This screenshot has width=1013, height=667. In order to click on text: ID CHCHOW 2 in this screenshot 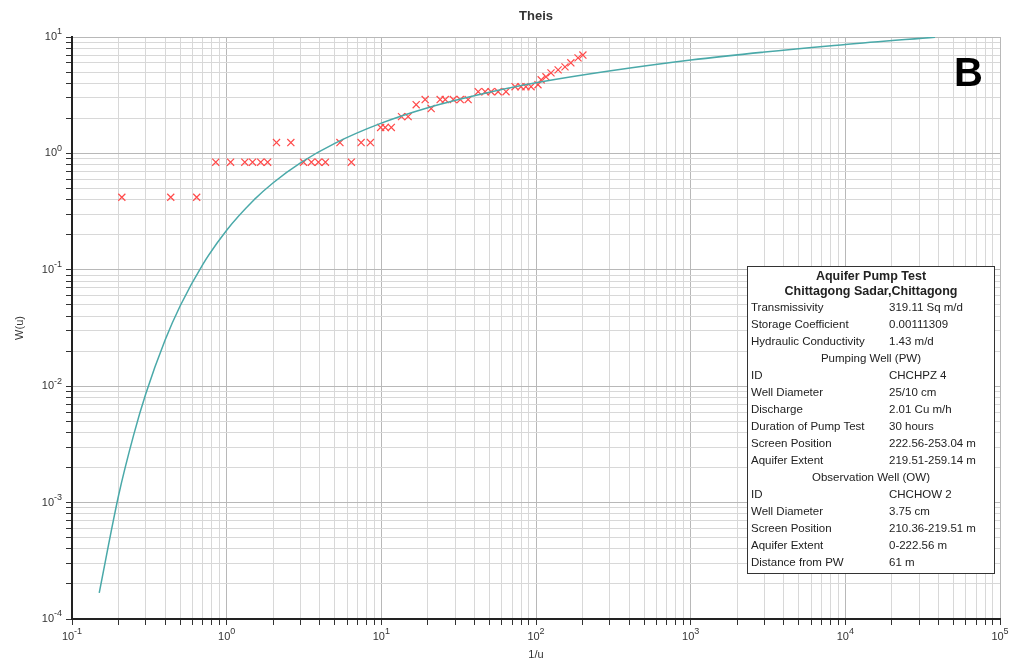, I will do `click(851, 494)`.